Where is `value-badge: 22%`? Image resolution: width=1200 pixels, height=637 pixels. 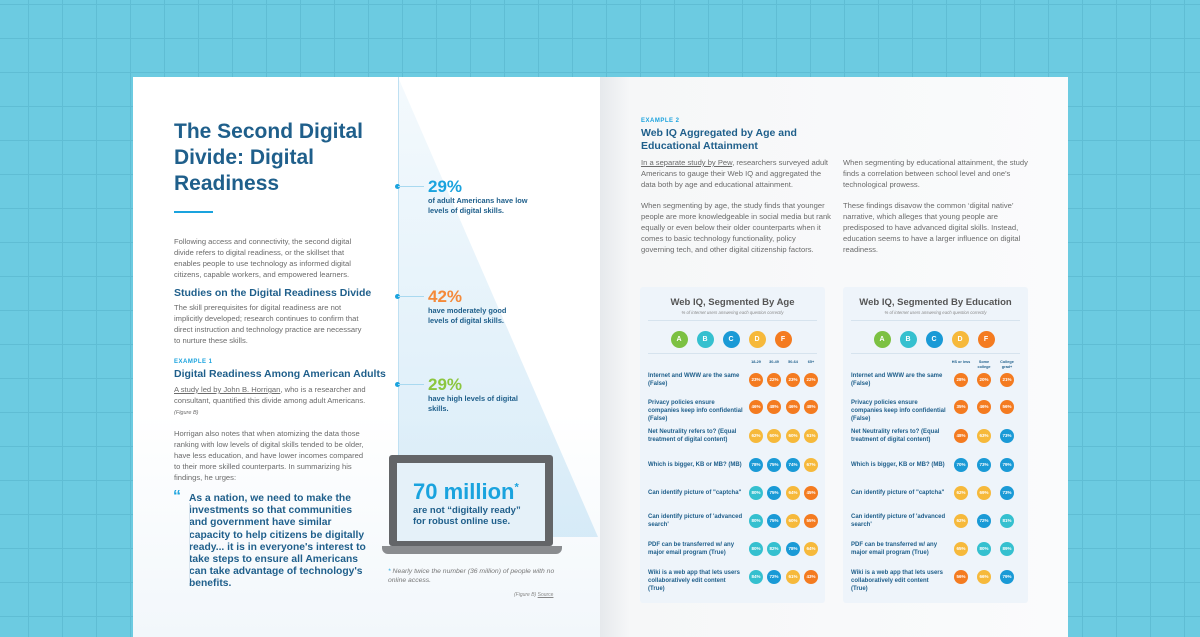
value-badge: 22% is located at coordinates (774, 380).